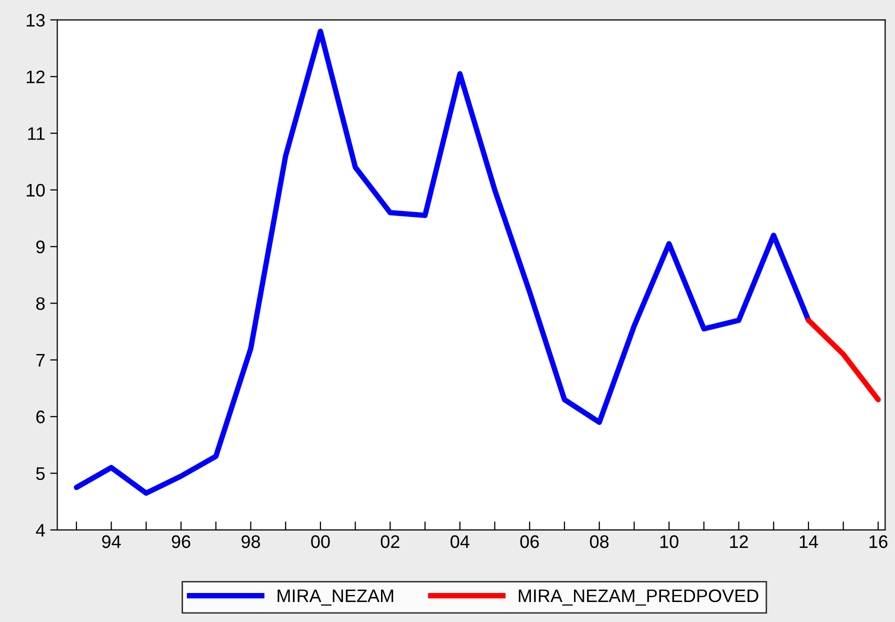 This screenshot has width=895, height=622. What do you see at coordinates (40, 360) in the screenshot?
I see `y-tick-label: 7` at bounding box center [40, 360].